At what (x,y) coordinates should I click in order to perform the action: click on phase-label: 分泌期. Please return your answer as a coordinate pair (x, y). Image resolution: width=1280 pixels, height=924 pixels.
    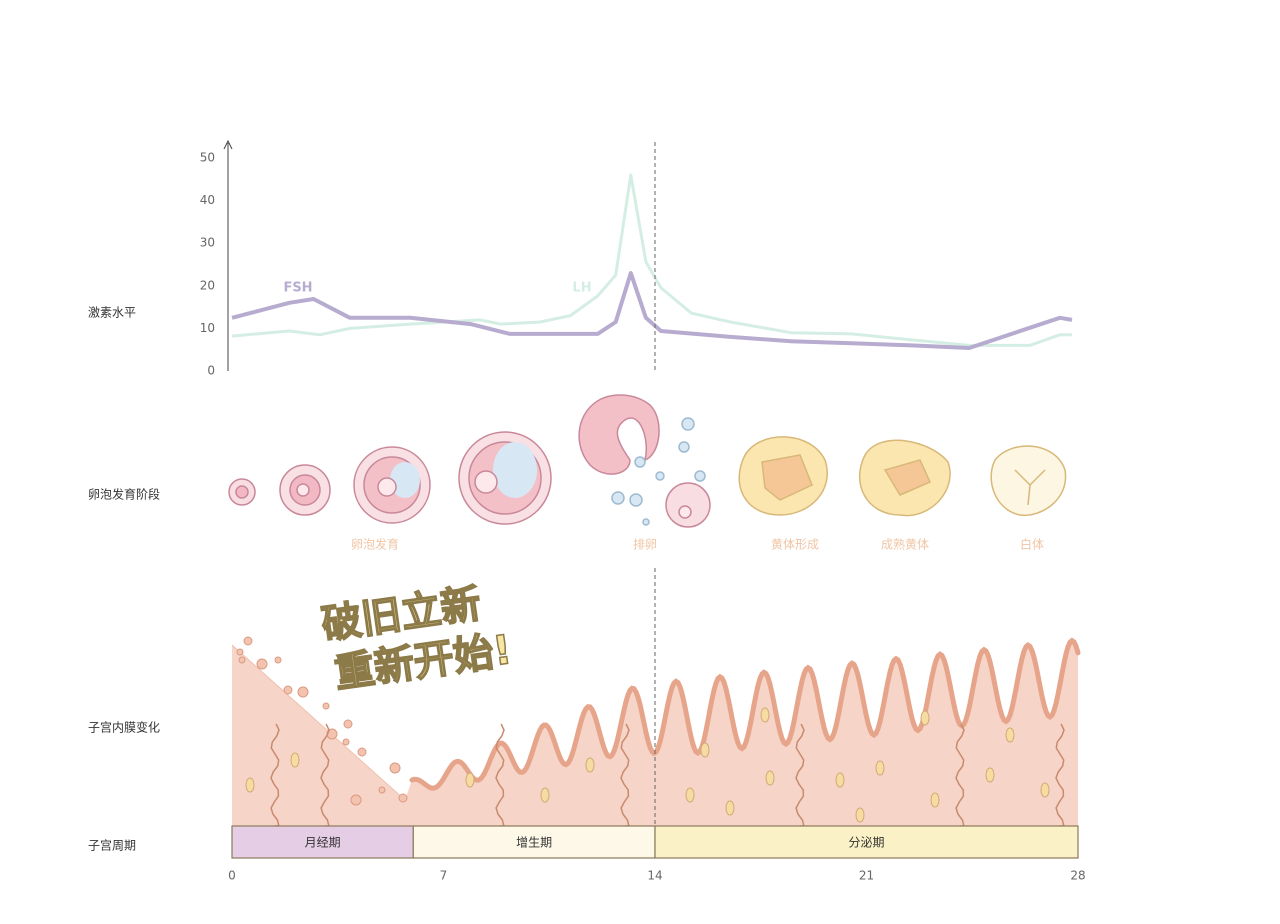
    Looking at the image, I should click on (866, 843).